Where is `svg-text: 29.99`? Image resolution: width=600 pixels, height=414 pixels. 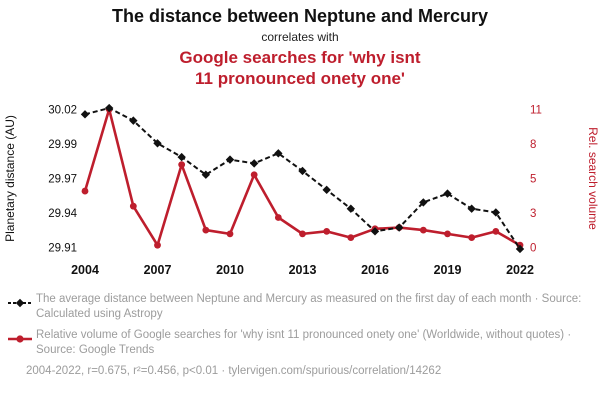
svg-text: 29.99 is located at coordinates (62, 145).